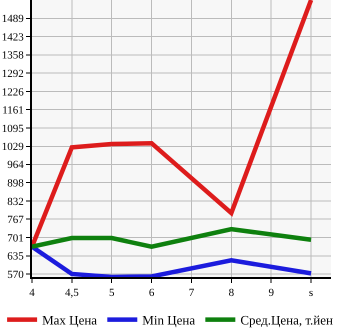  Describe the element at coordinates (15, 220) in the screenshot. I see `y-tick-label: 767` at that location.